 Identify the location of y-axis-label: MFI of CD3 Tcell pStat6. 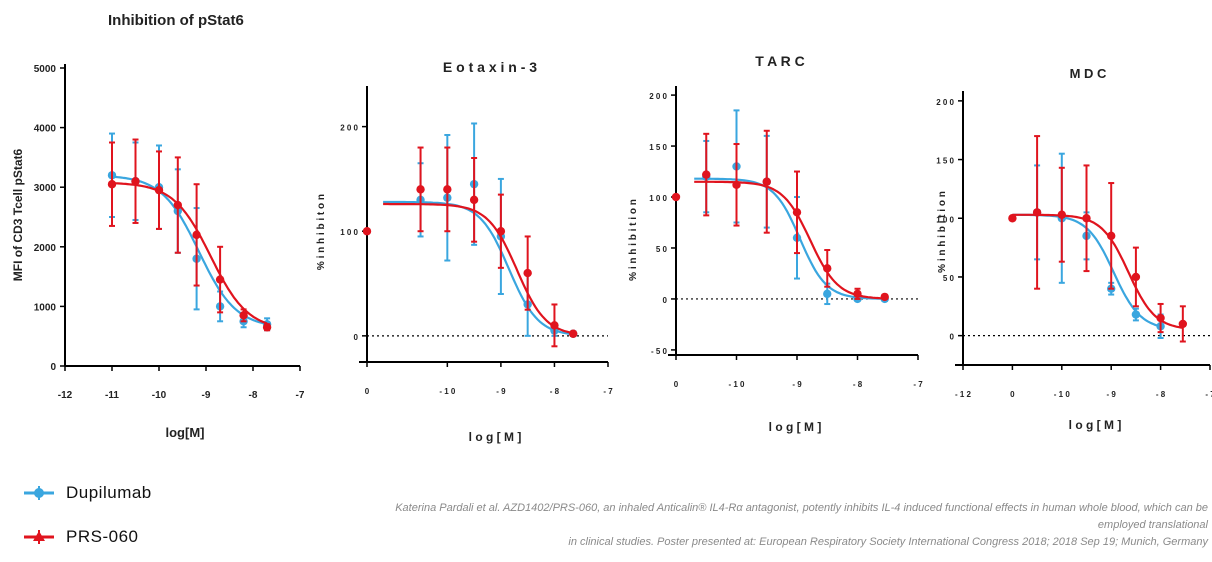
(18, 214).